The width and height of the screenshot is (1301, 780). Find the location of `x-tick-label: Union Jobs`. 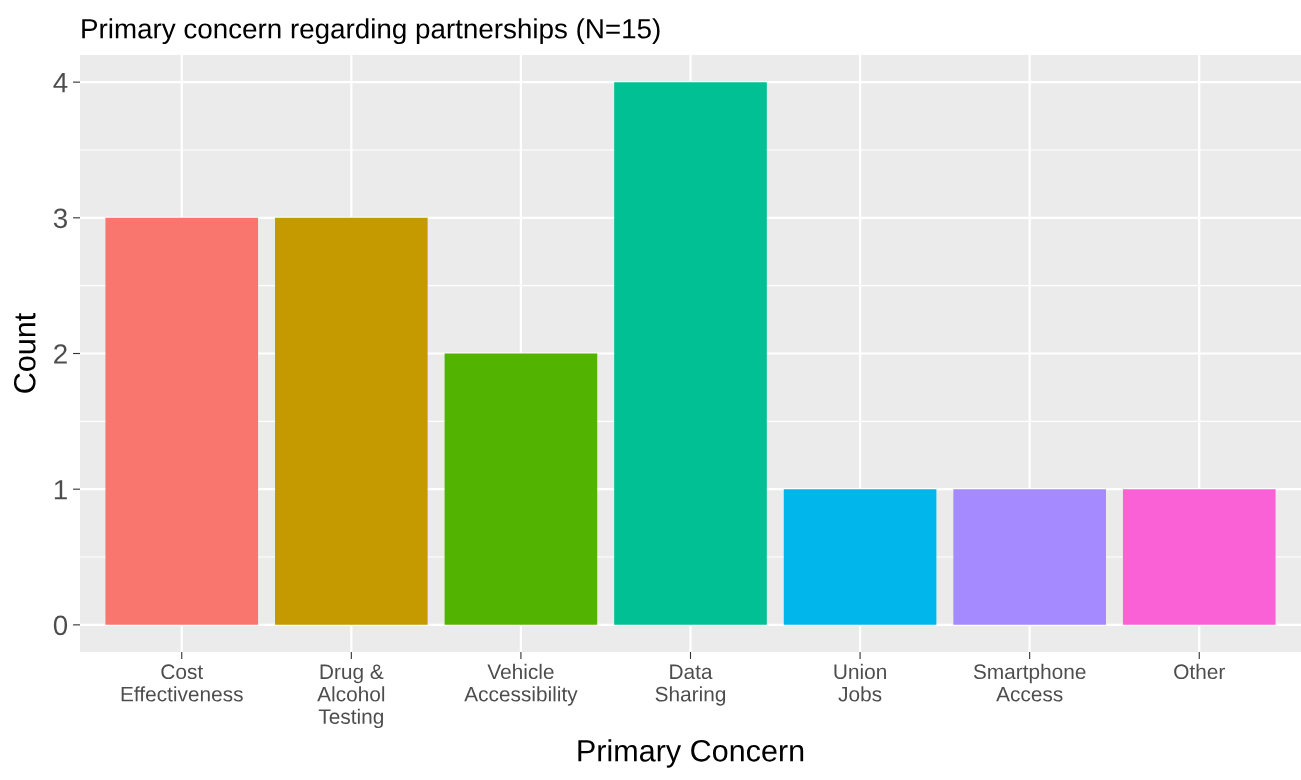

x-tick-label: Union Jobs is located at coordinates (860, 682).